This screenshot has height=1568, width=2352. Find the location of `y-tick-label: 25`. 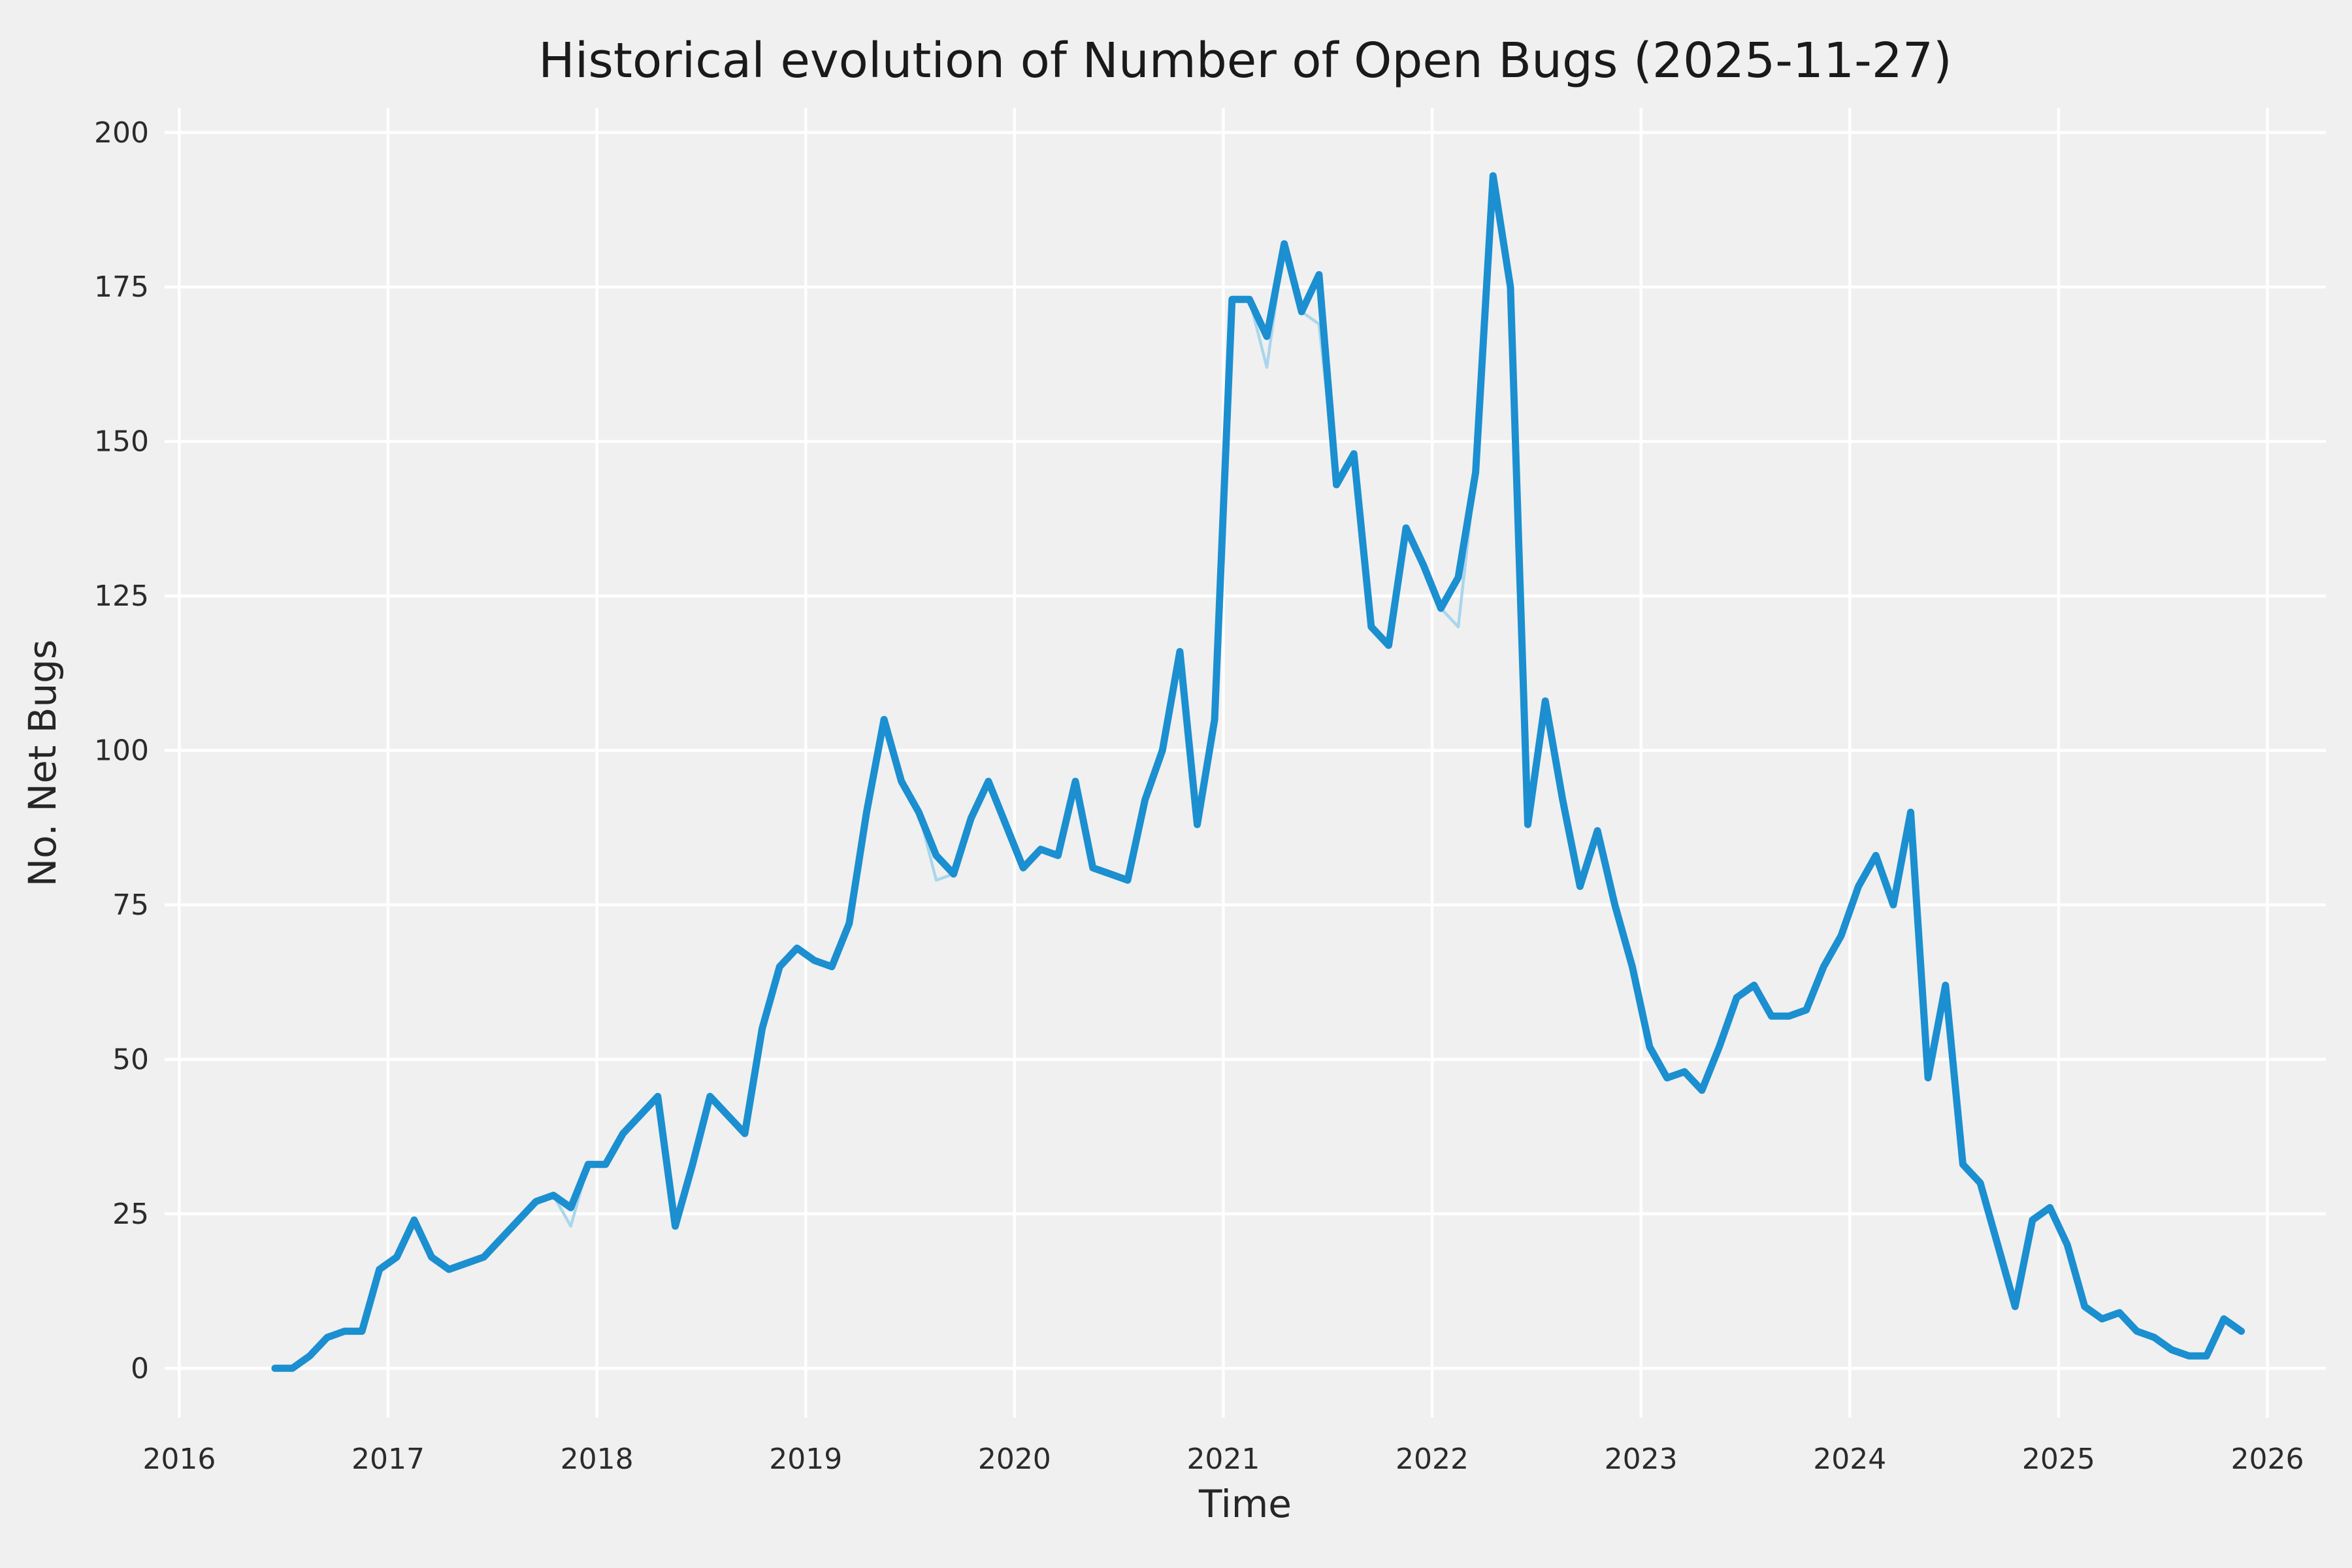

y-tick-label: 25 is located at coordinates (130, 1214).